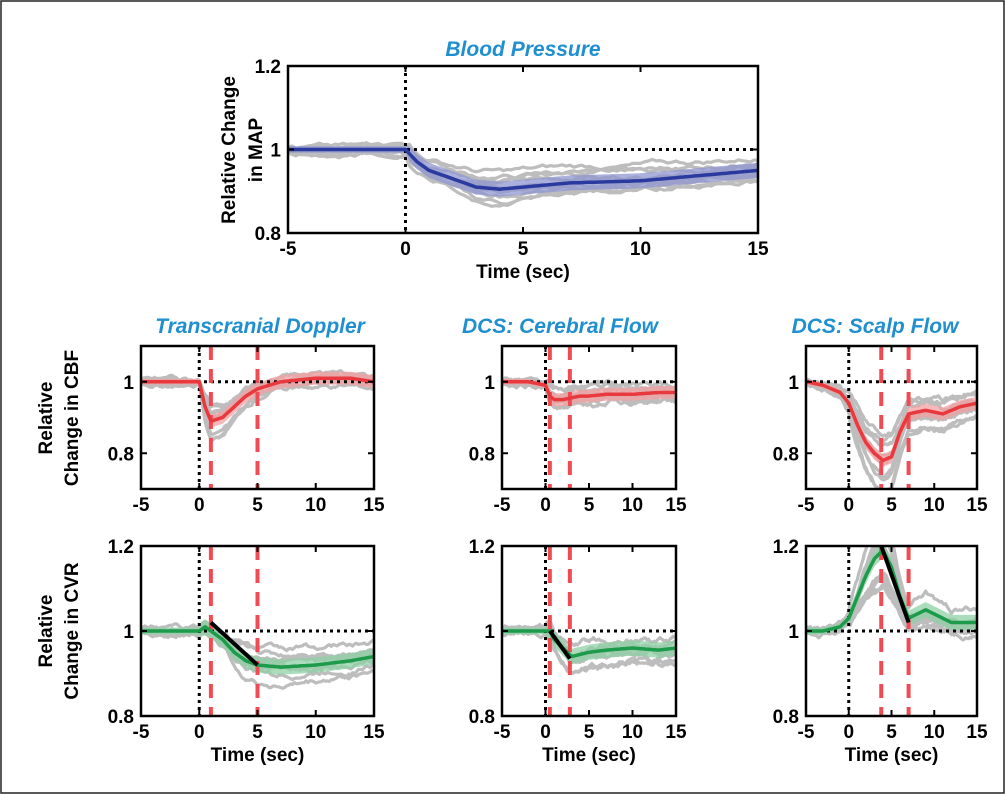  What do you see at coordinates (256, 149) in the screenshot?
I see `y-axis-label: in MAP` at bounding box center [256, 149].